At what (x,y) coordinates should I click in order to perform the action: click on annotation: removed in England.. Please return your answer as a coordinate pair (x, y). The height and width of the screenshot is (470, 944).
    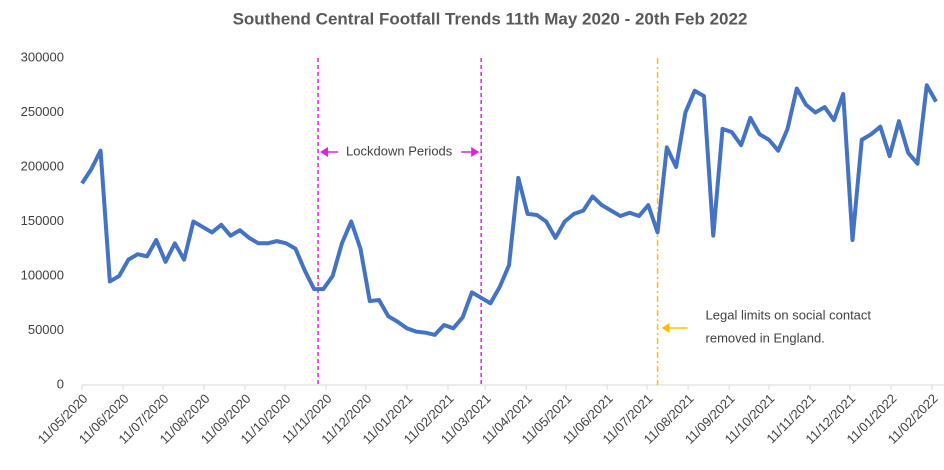
    Looking at the image, I should click on (765, 337).